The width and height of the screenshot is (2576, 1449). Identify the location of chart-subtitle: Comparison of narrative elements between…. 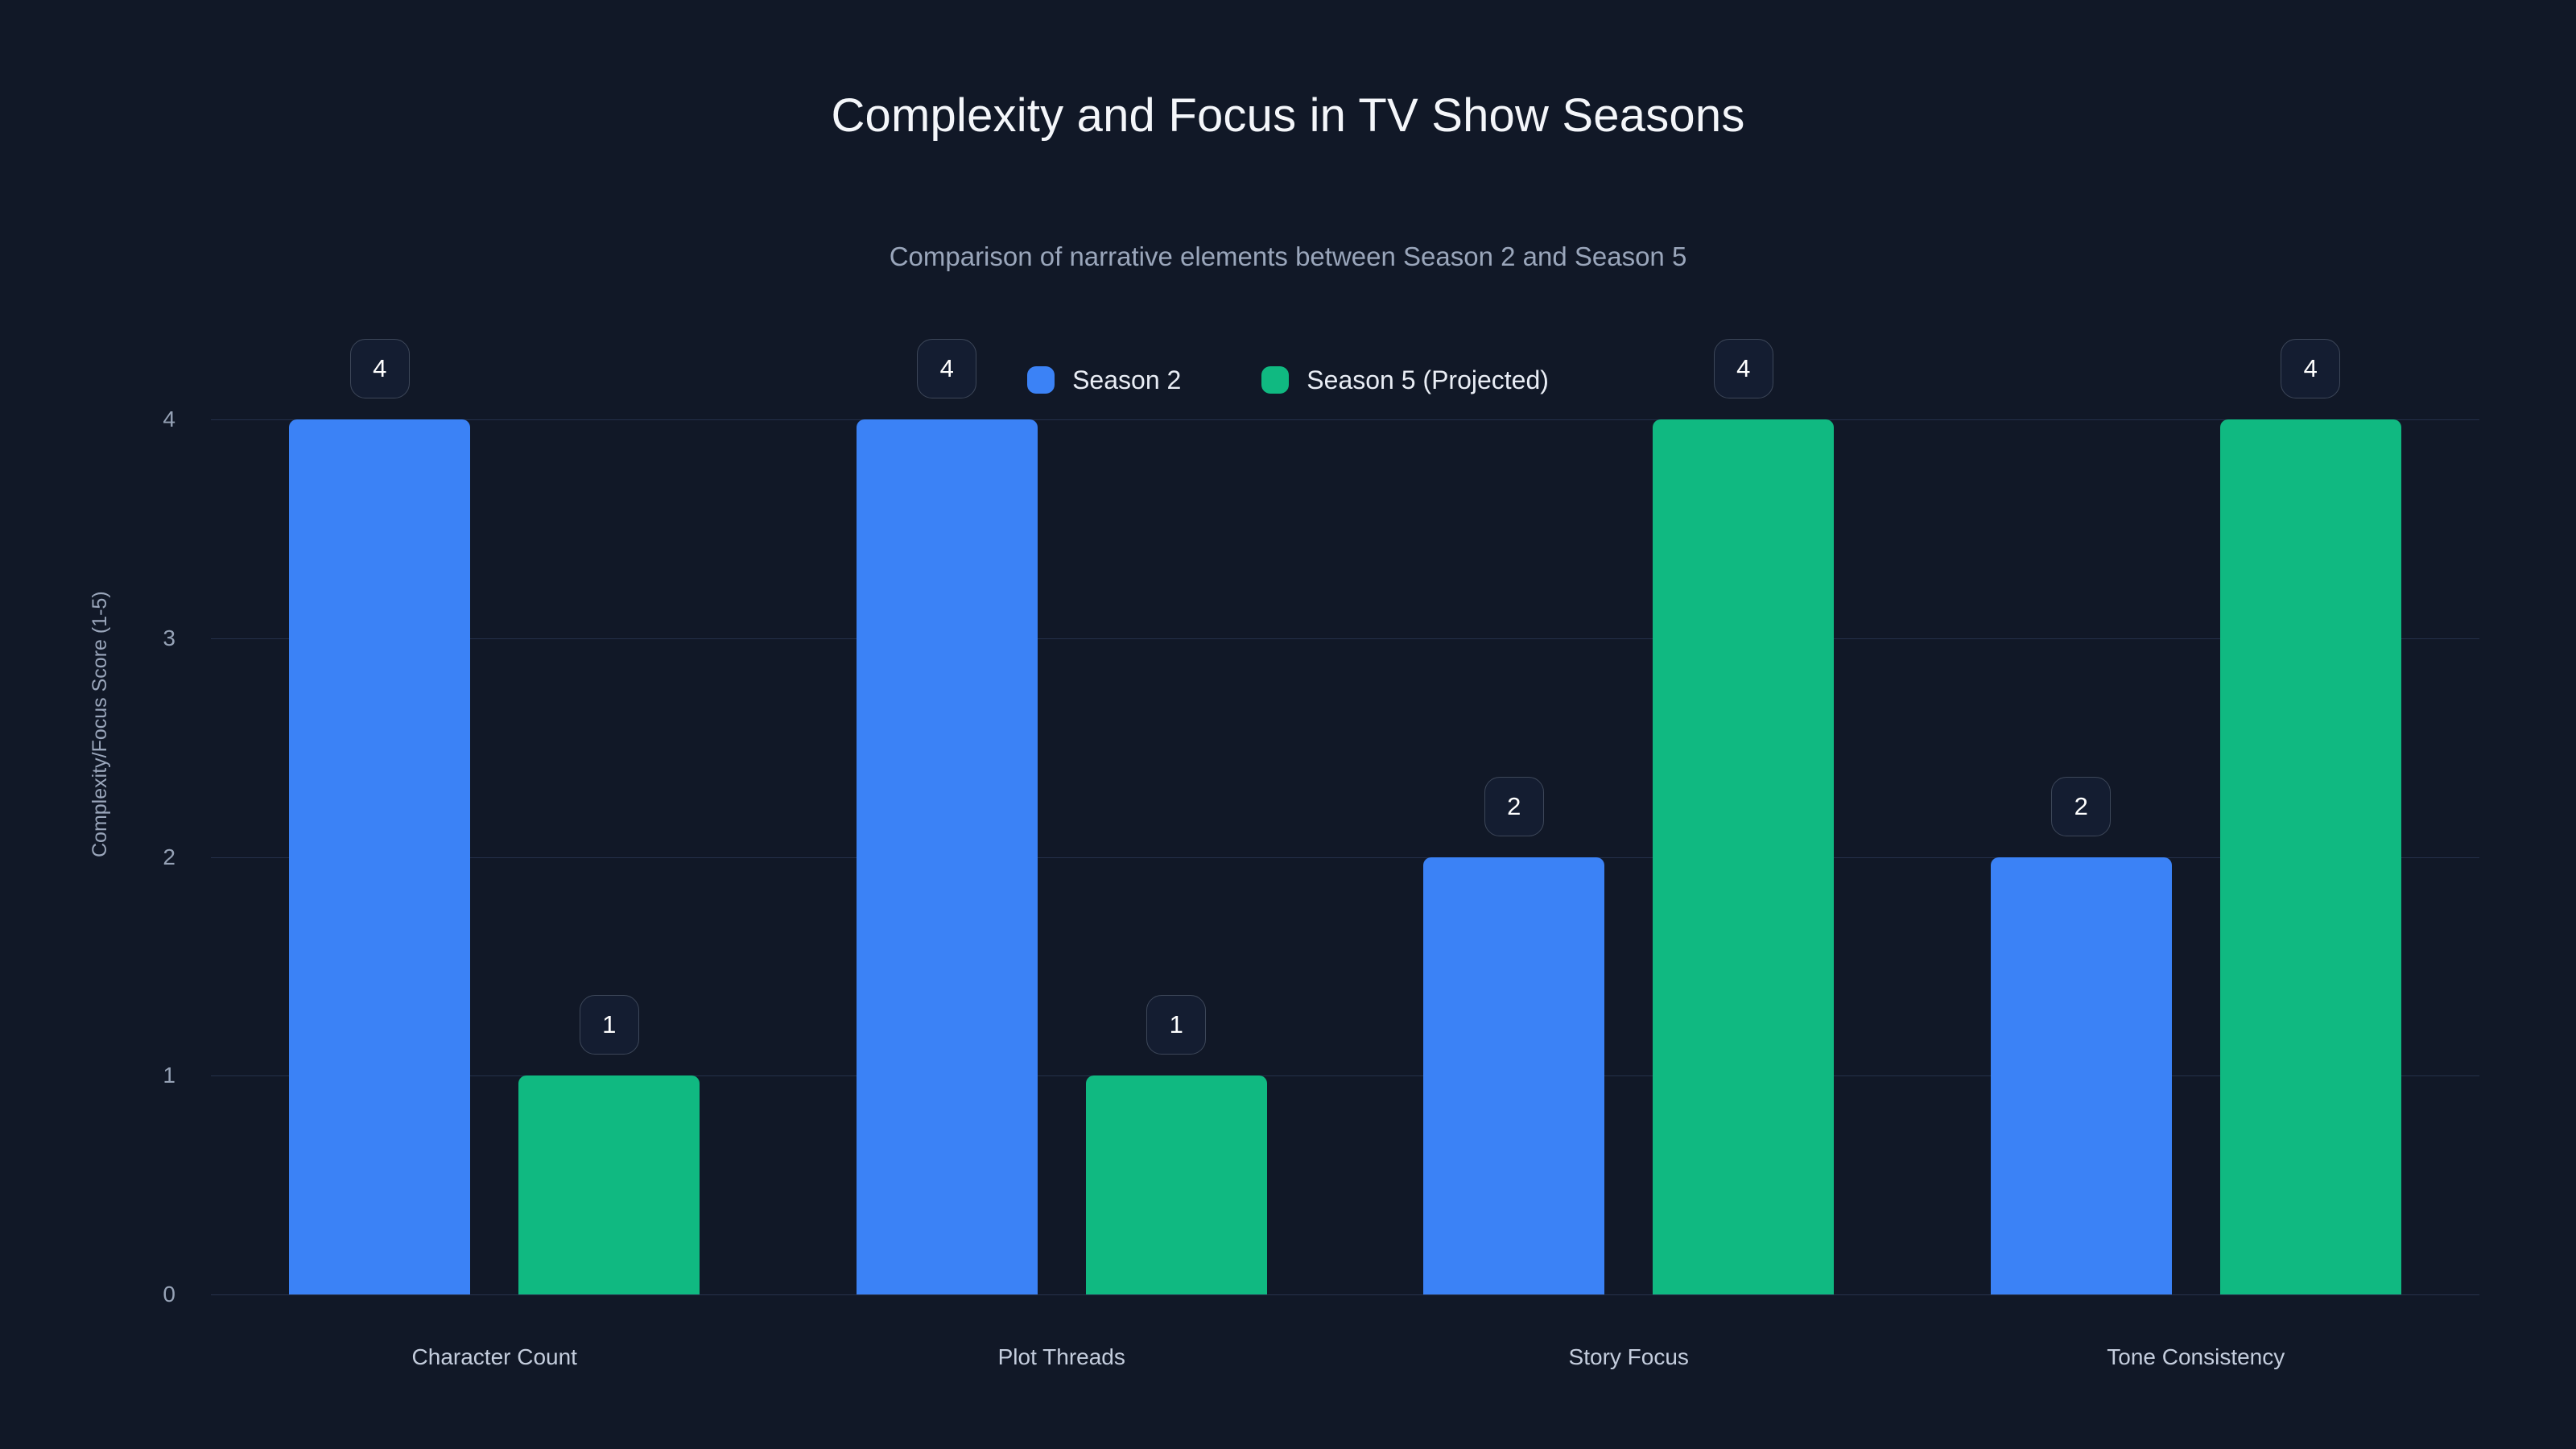
(1288, 256).